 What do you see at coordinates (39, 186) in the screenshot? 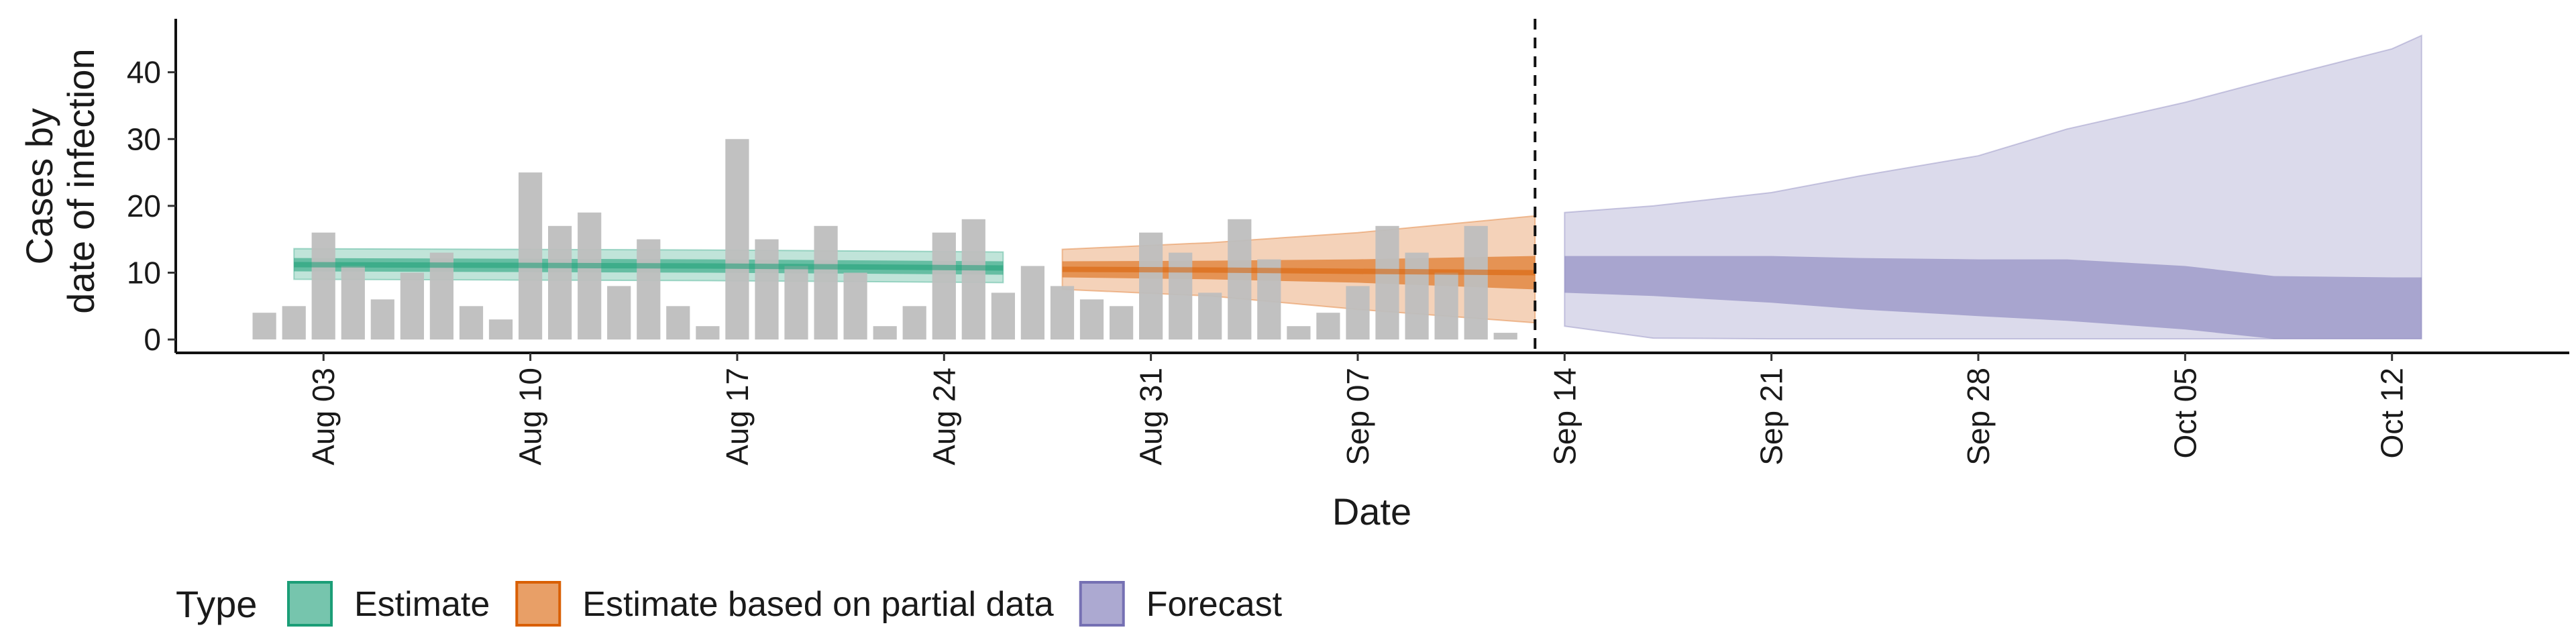
I see `y-axis-title-line-1: Cases by` at bounding box center [39, 186].